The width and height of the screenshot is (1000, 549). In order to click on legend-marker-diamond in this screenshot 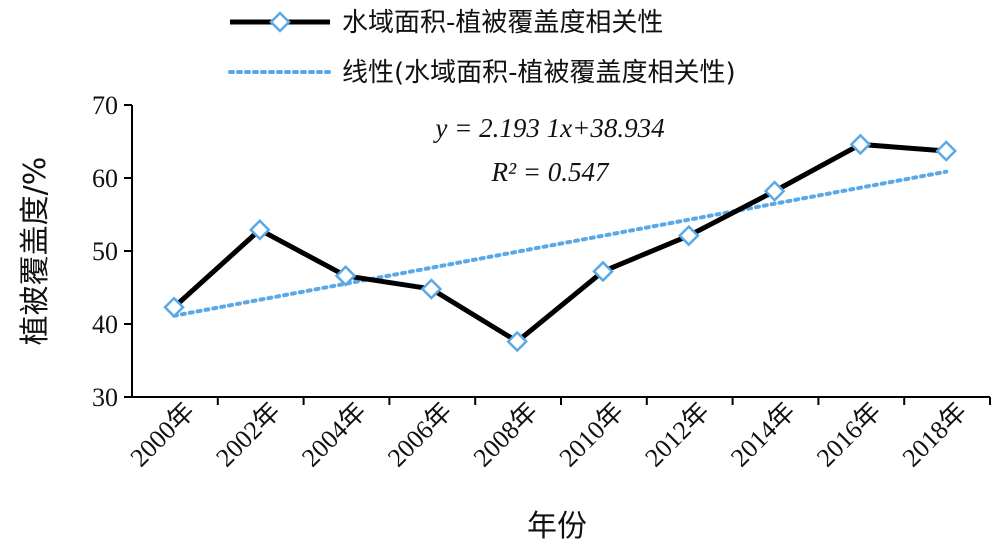, I will do `click(280, 22)`.